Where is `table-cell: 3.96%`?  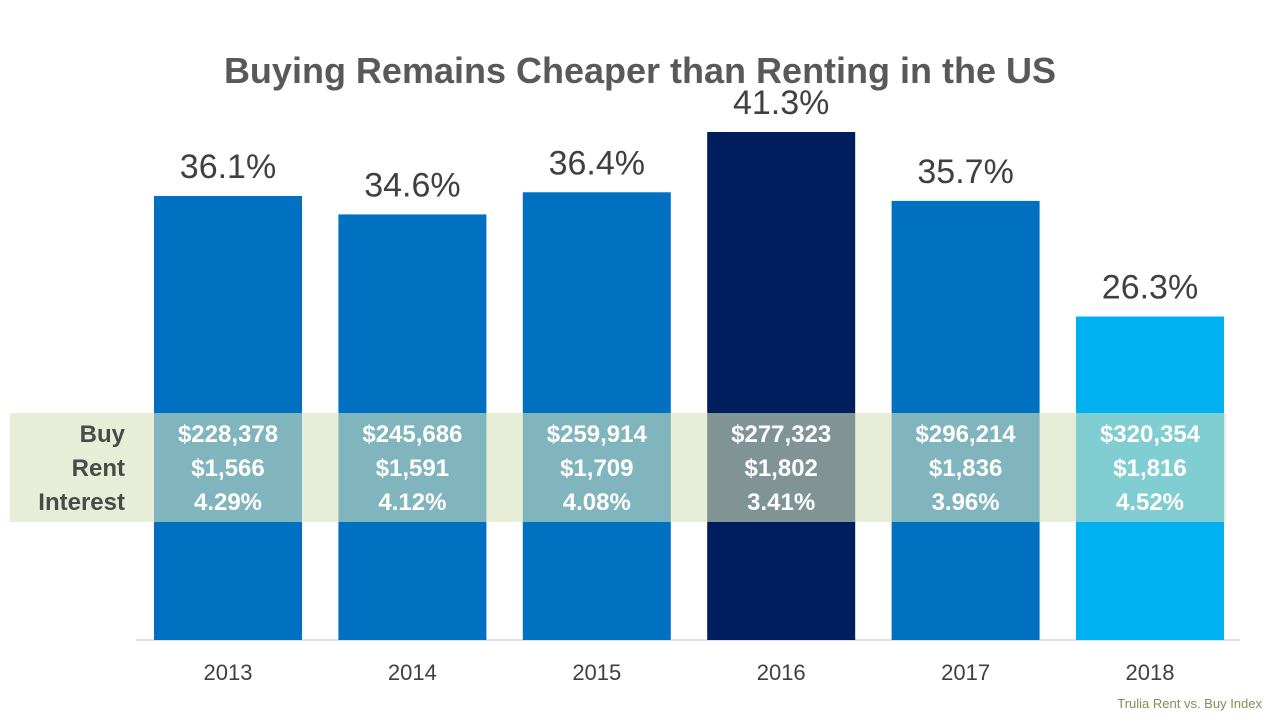
table-cell: 3.96% is located at coordinates (966, 502).